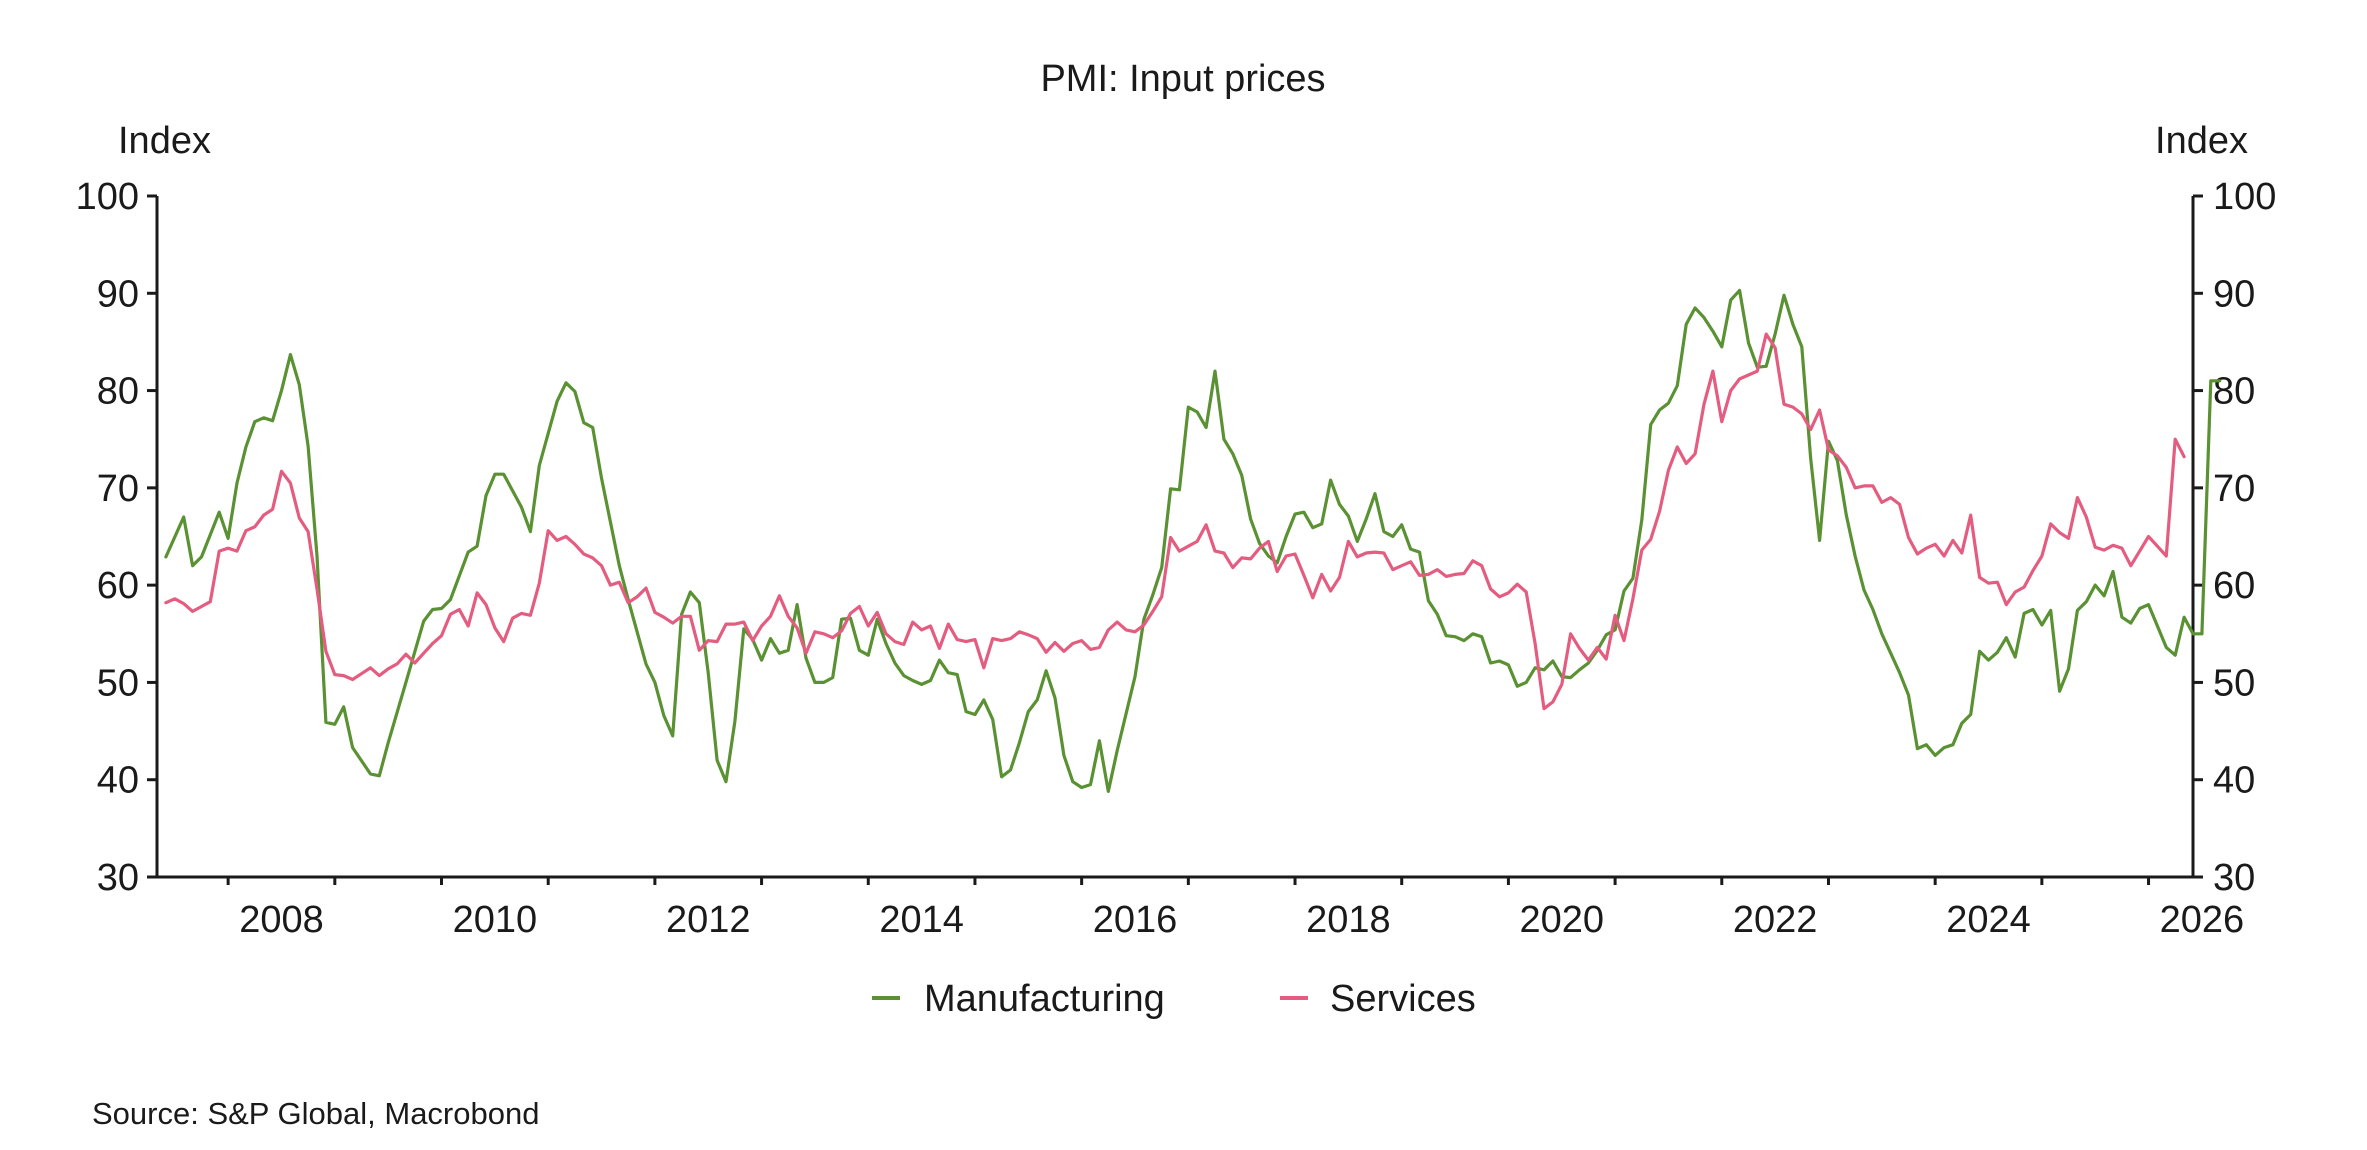 Image resolution: width=2367 pixels, height=1150 pixels. What do you see at coordinates (118, 878) in the screenshot?
I see `left-y-tick-label: 30` at bounding box center [118, 878].